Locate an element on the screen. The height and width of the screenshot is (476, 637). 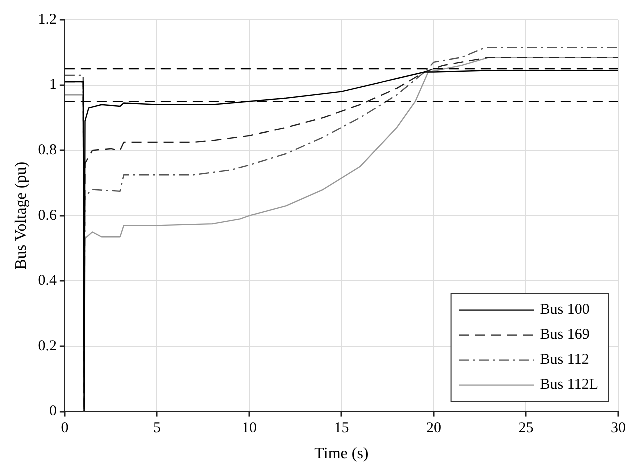
legend-label: Bus 112 is located at coordinates (565, 360).